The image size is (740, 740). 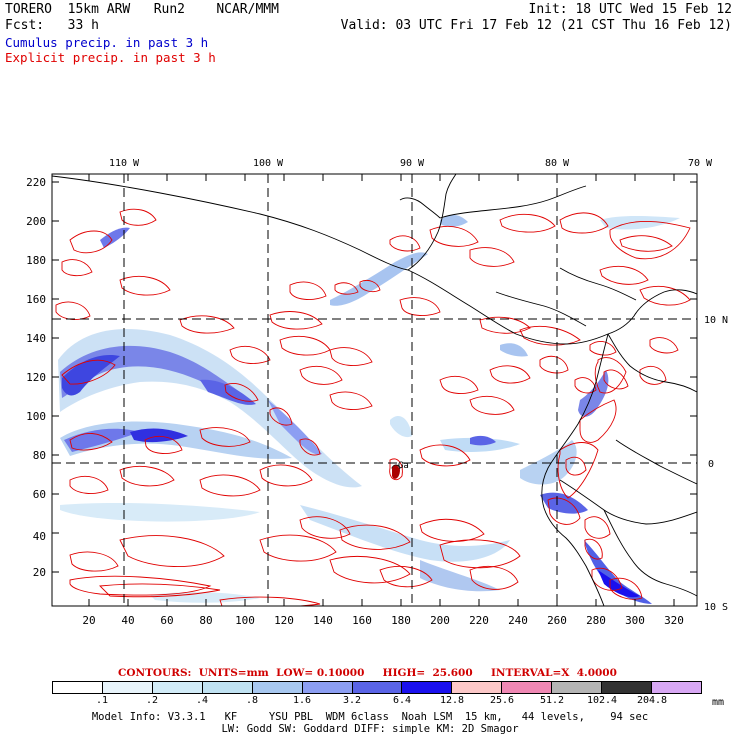 What do you see at coordinates (396, 472) in the screenshot?
I see `galapagos-marker` at bounding box center [396, 472].